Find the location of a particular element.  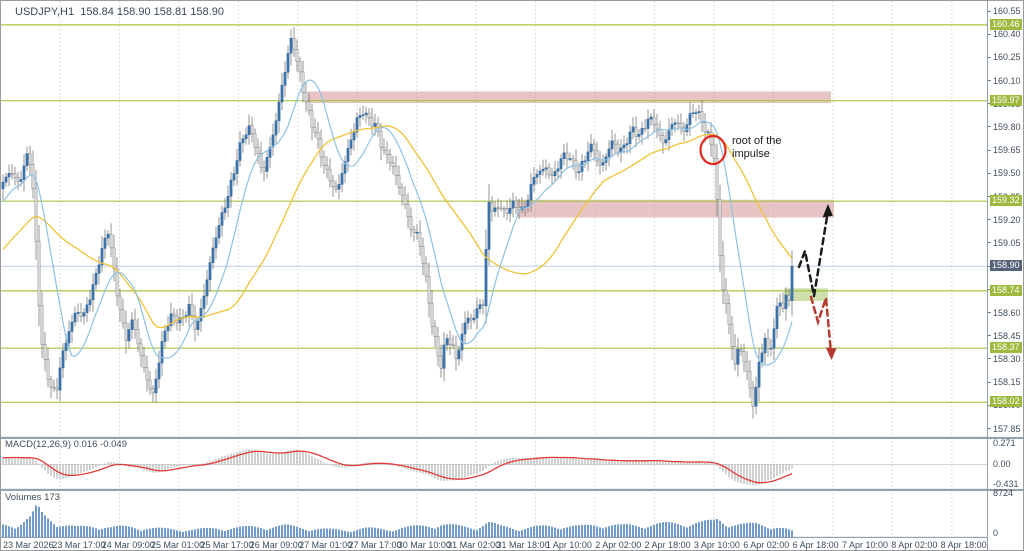

price-level-label: 158.02 is located at coordinates (1006, 402).